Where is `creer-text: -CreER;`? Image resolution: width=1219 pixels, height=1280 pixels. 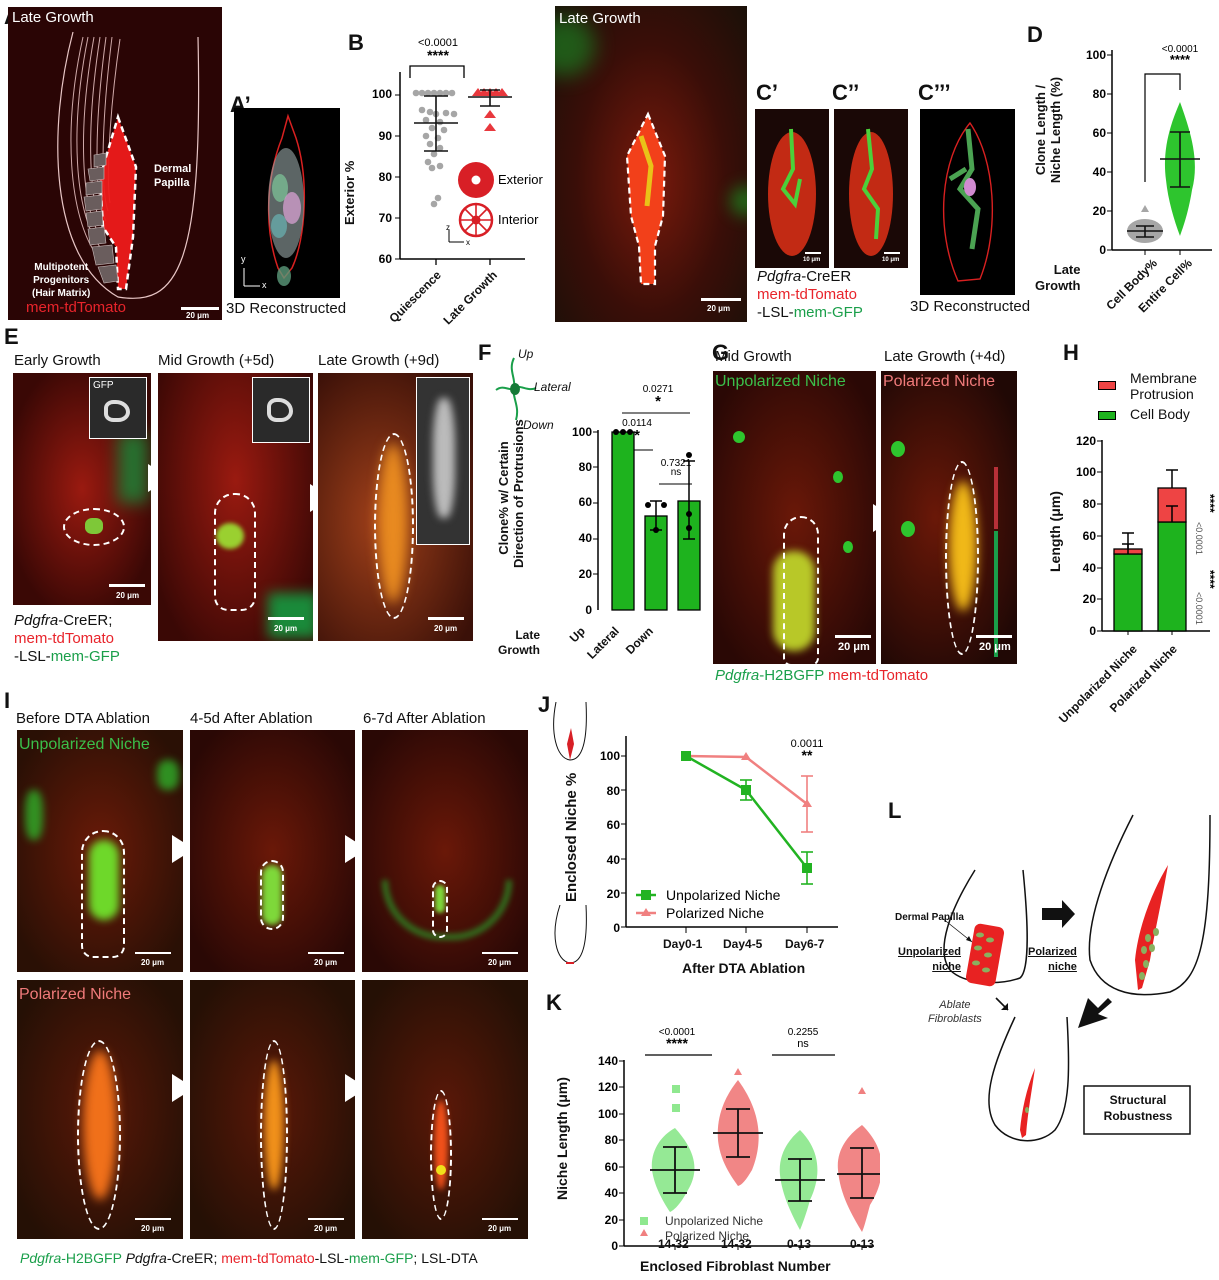
creer-text: -CreER; is located at coordinates (194, 1258).